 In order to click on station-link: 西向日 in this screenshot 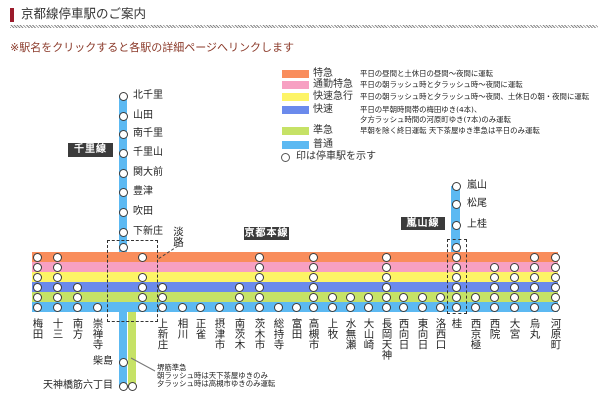, I will do `click(403, 334)`.